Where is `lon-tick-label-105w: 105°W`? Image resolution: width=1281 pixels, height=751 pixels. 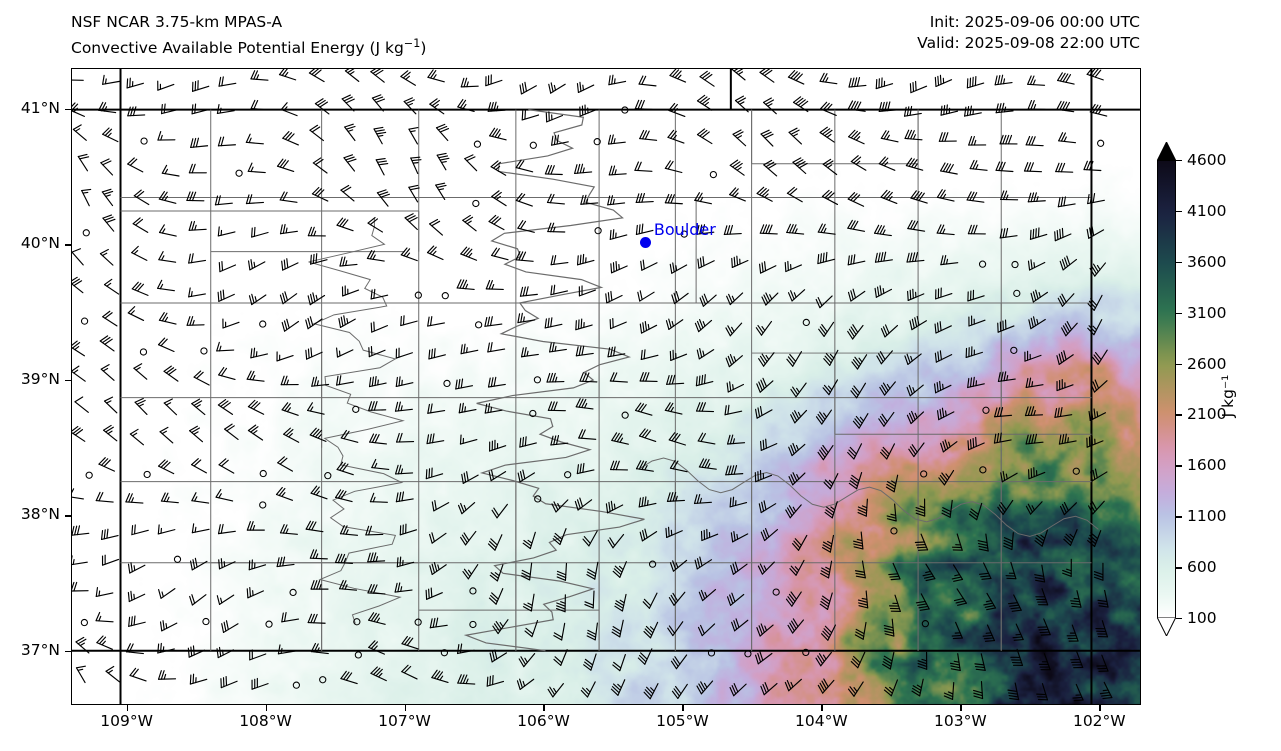
lon-tick-label-105w: 105°W is located at coordinates (682, 721).